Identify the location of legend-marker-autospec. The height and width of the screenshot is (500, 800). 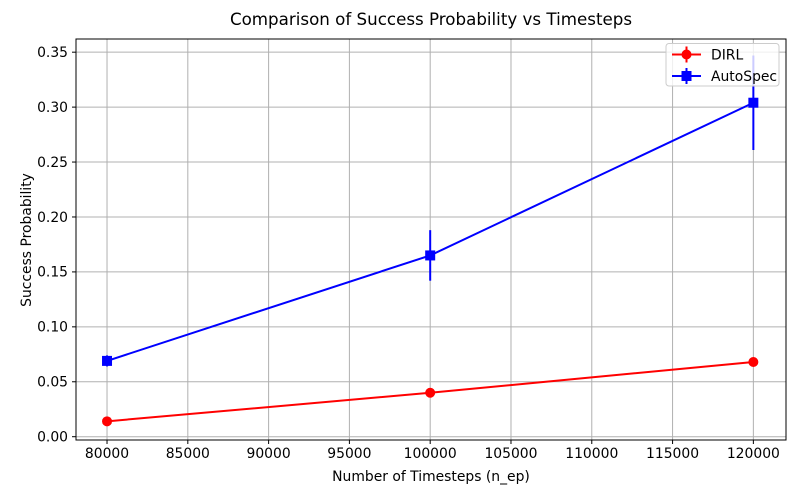
(686, 76).